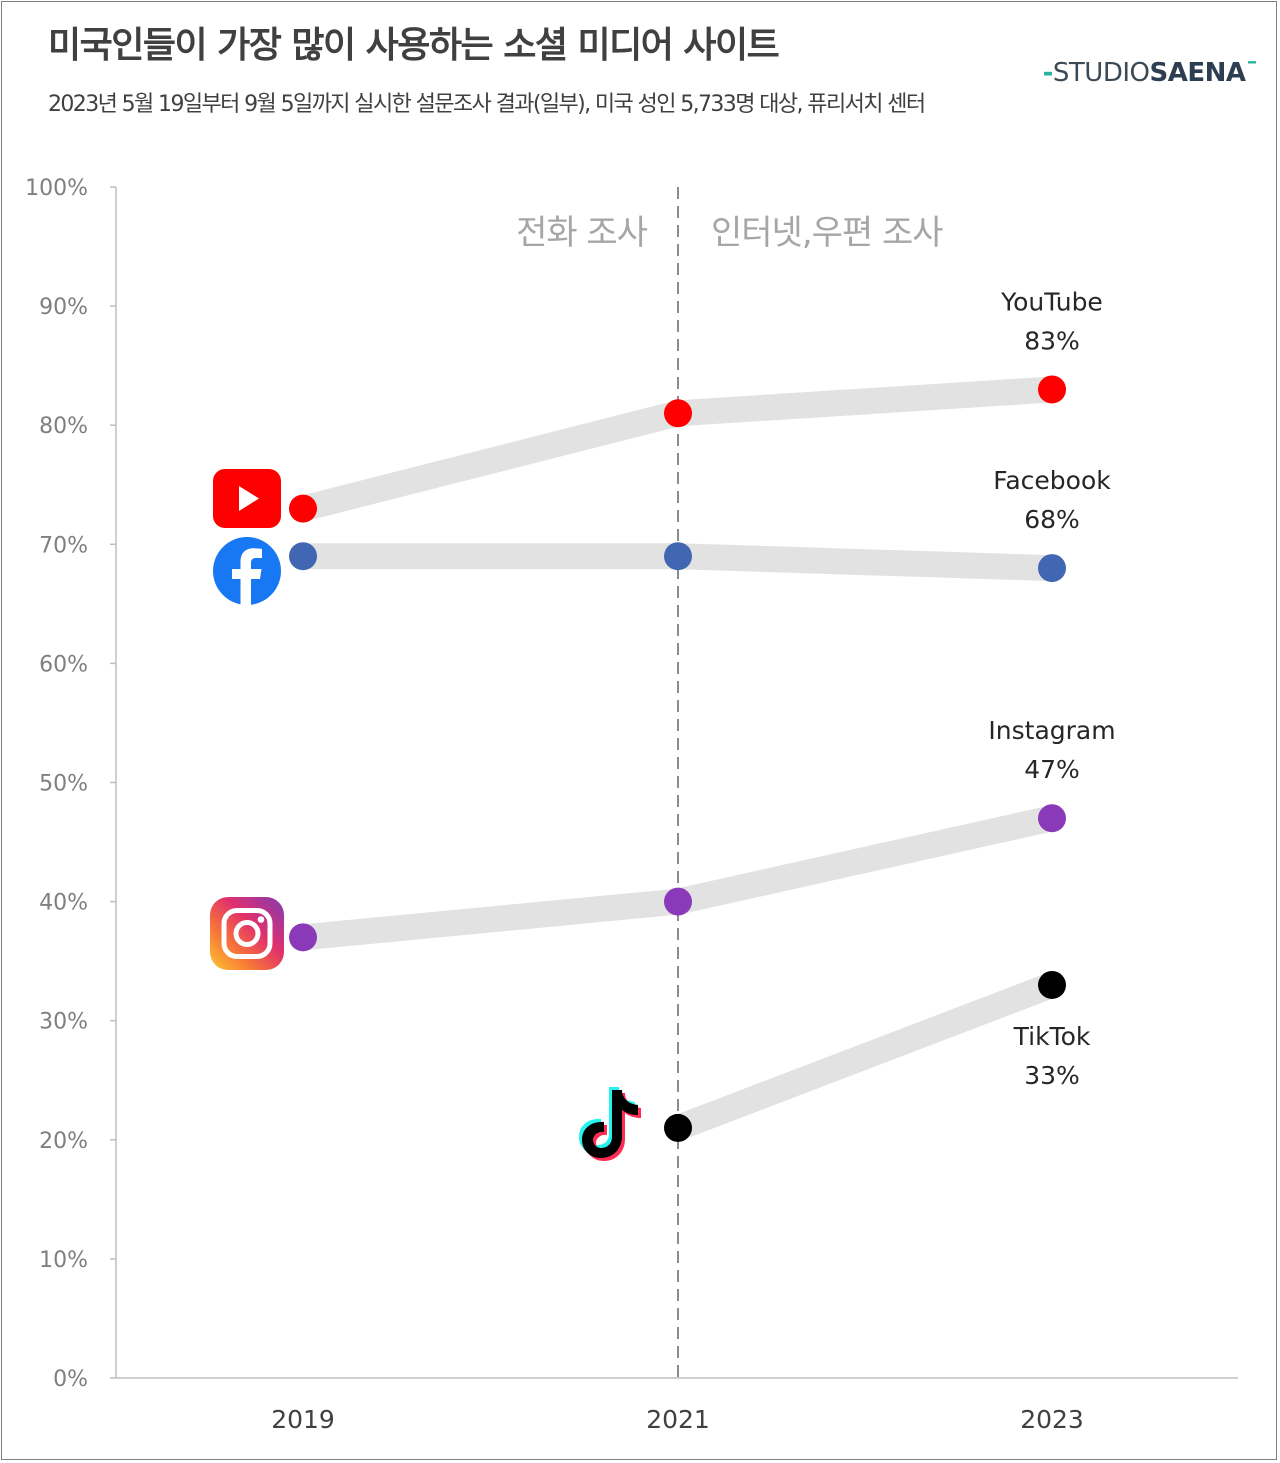 The height and width of the screenshot is (1463, 1280). I want to click on y-tick-label: 20%, so click(63, 1141).